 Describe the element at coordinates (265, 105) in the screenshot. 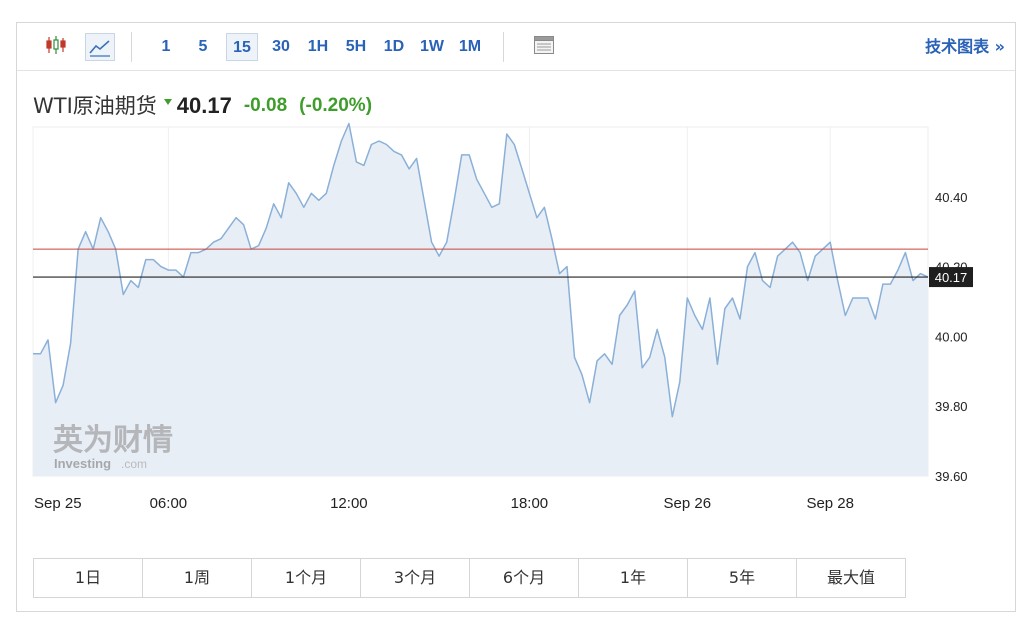

I see `price-change: -0.08` at that location.